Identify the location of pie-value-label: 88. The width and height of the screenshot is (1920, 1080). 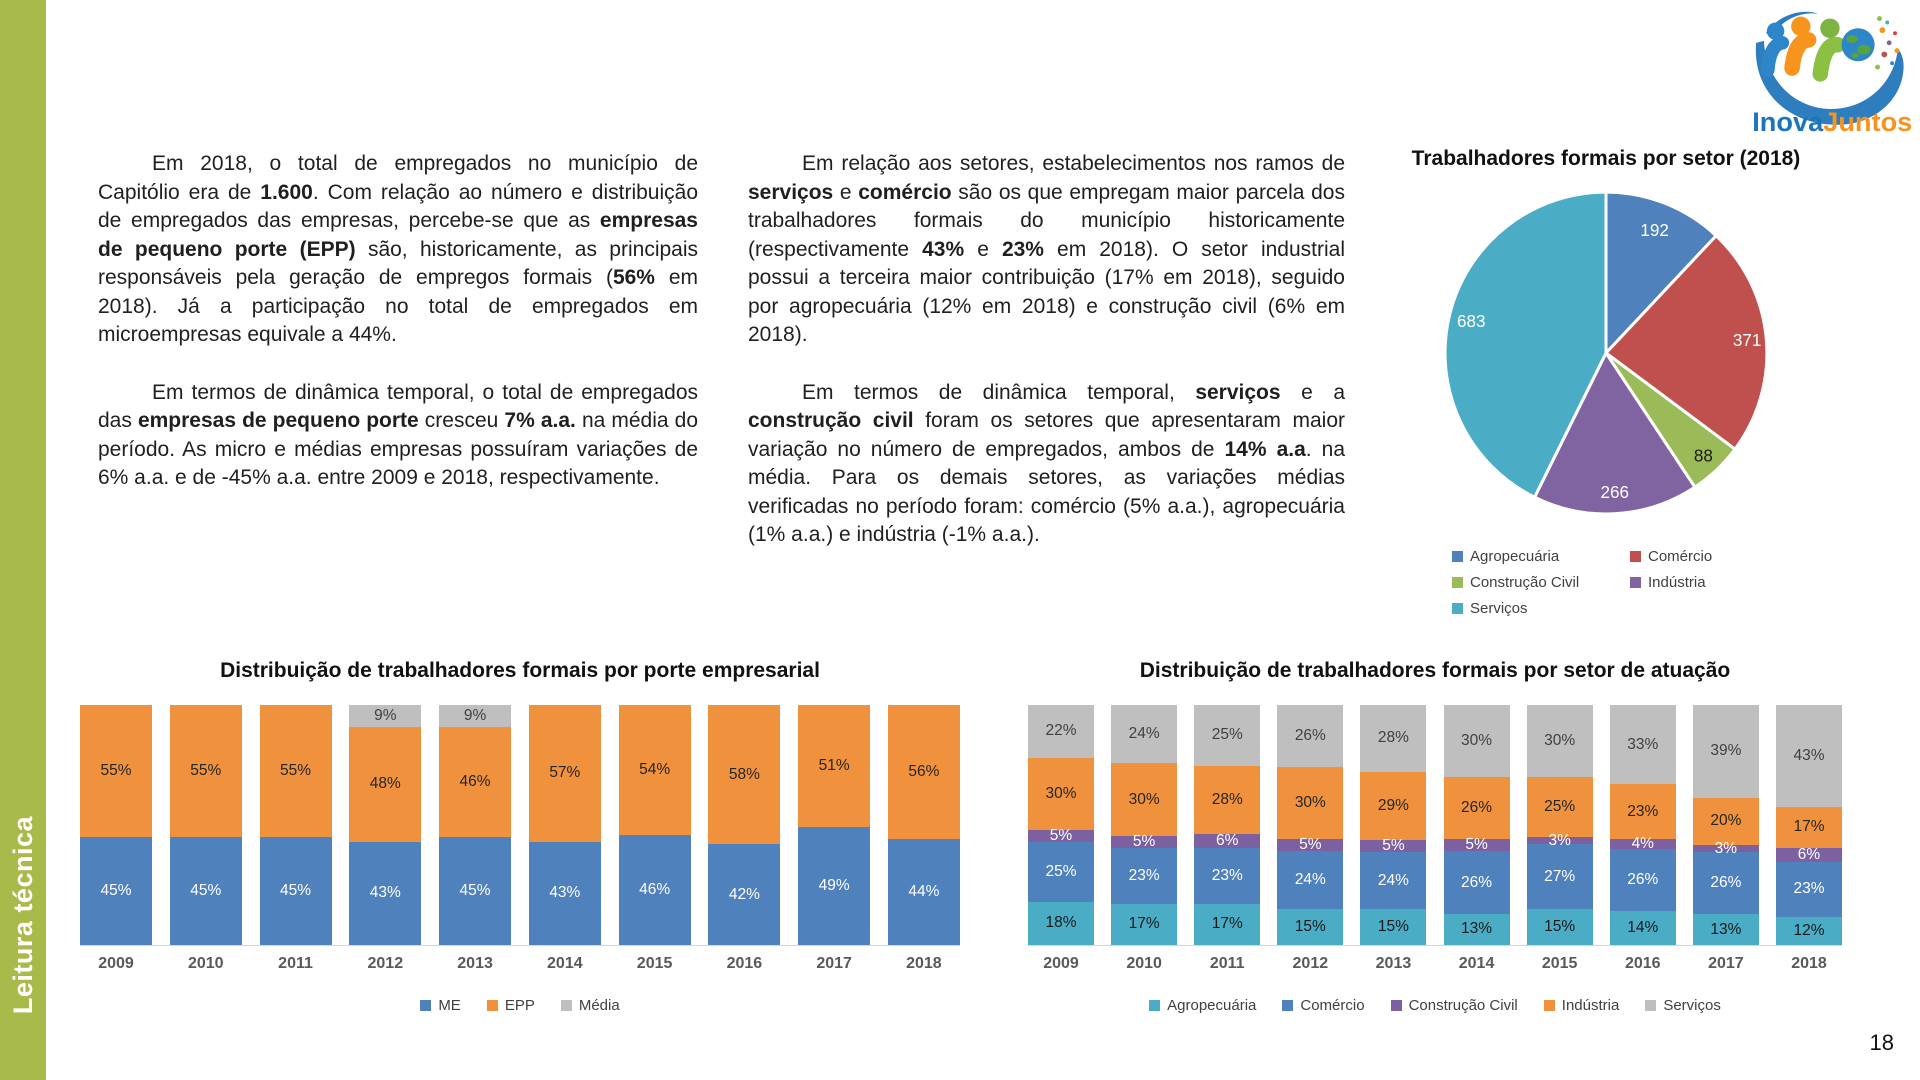
(1703, 455).